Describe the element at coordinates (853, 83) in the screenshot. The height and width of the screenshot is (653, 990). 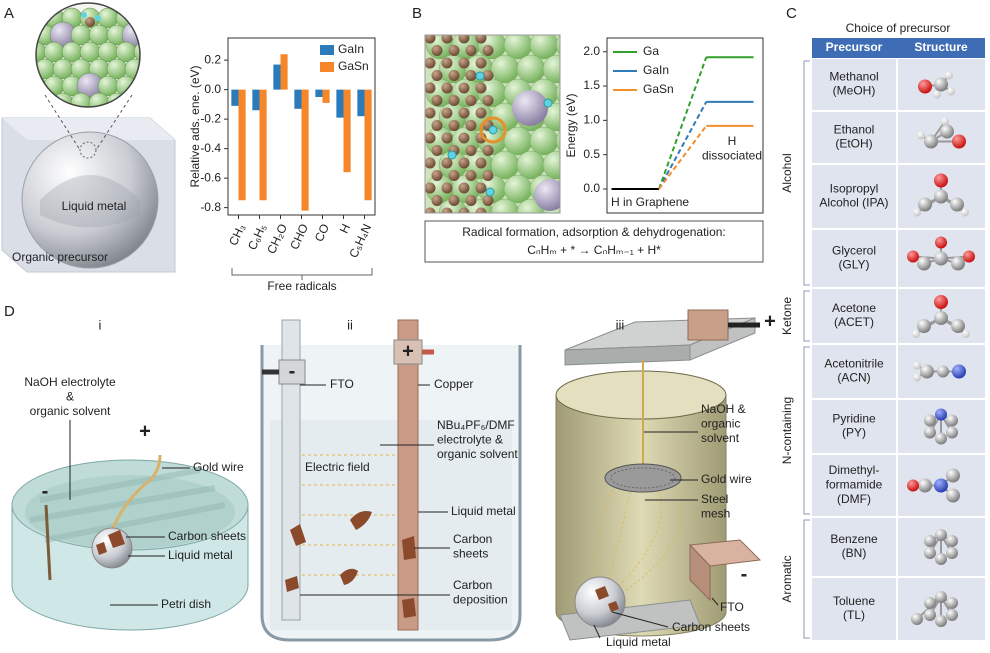
I see `precursor-name: Methanol (MeOH)` at that location.